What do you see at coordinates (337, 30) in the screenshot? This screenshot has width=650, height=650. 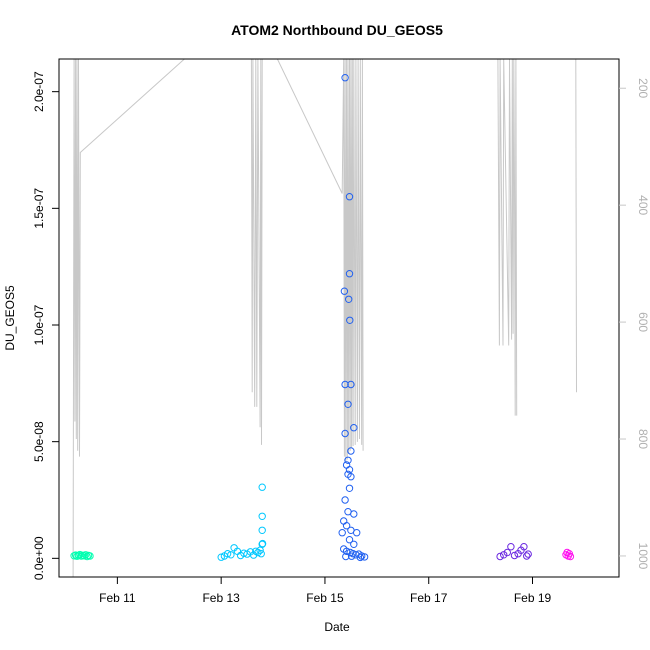 I see `chart-title: ATOM2 Northbound DU_GEOS5` at bounding box center [337, 30].